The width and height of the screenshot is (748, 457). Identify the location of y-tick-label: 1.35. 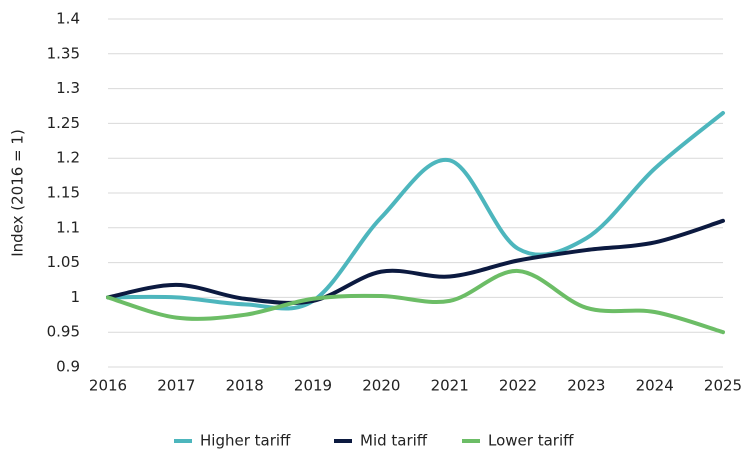
(63, 53).